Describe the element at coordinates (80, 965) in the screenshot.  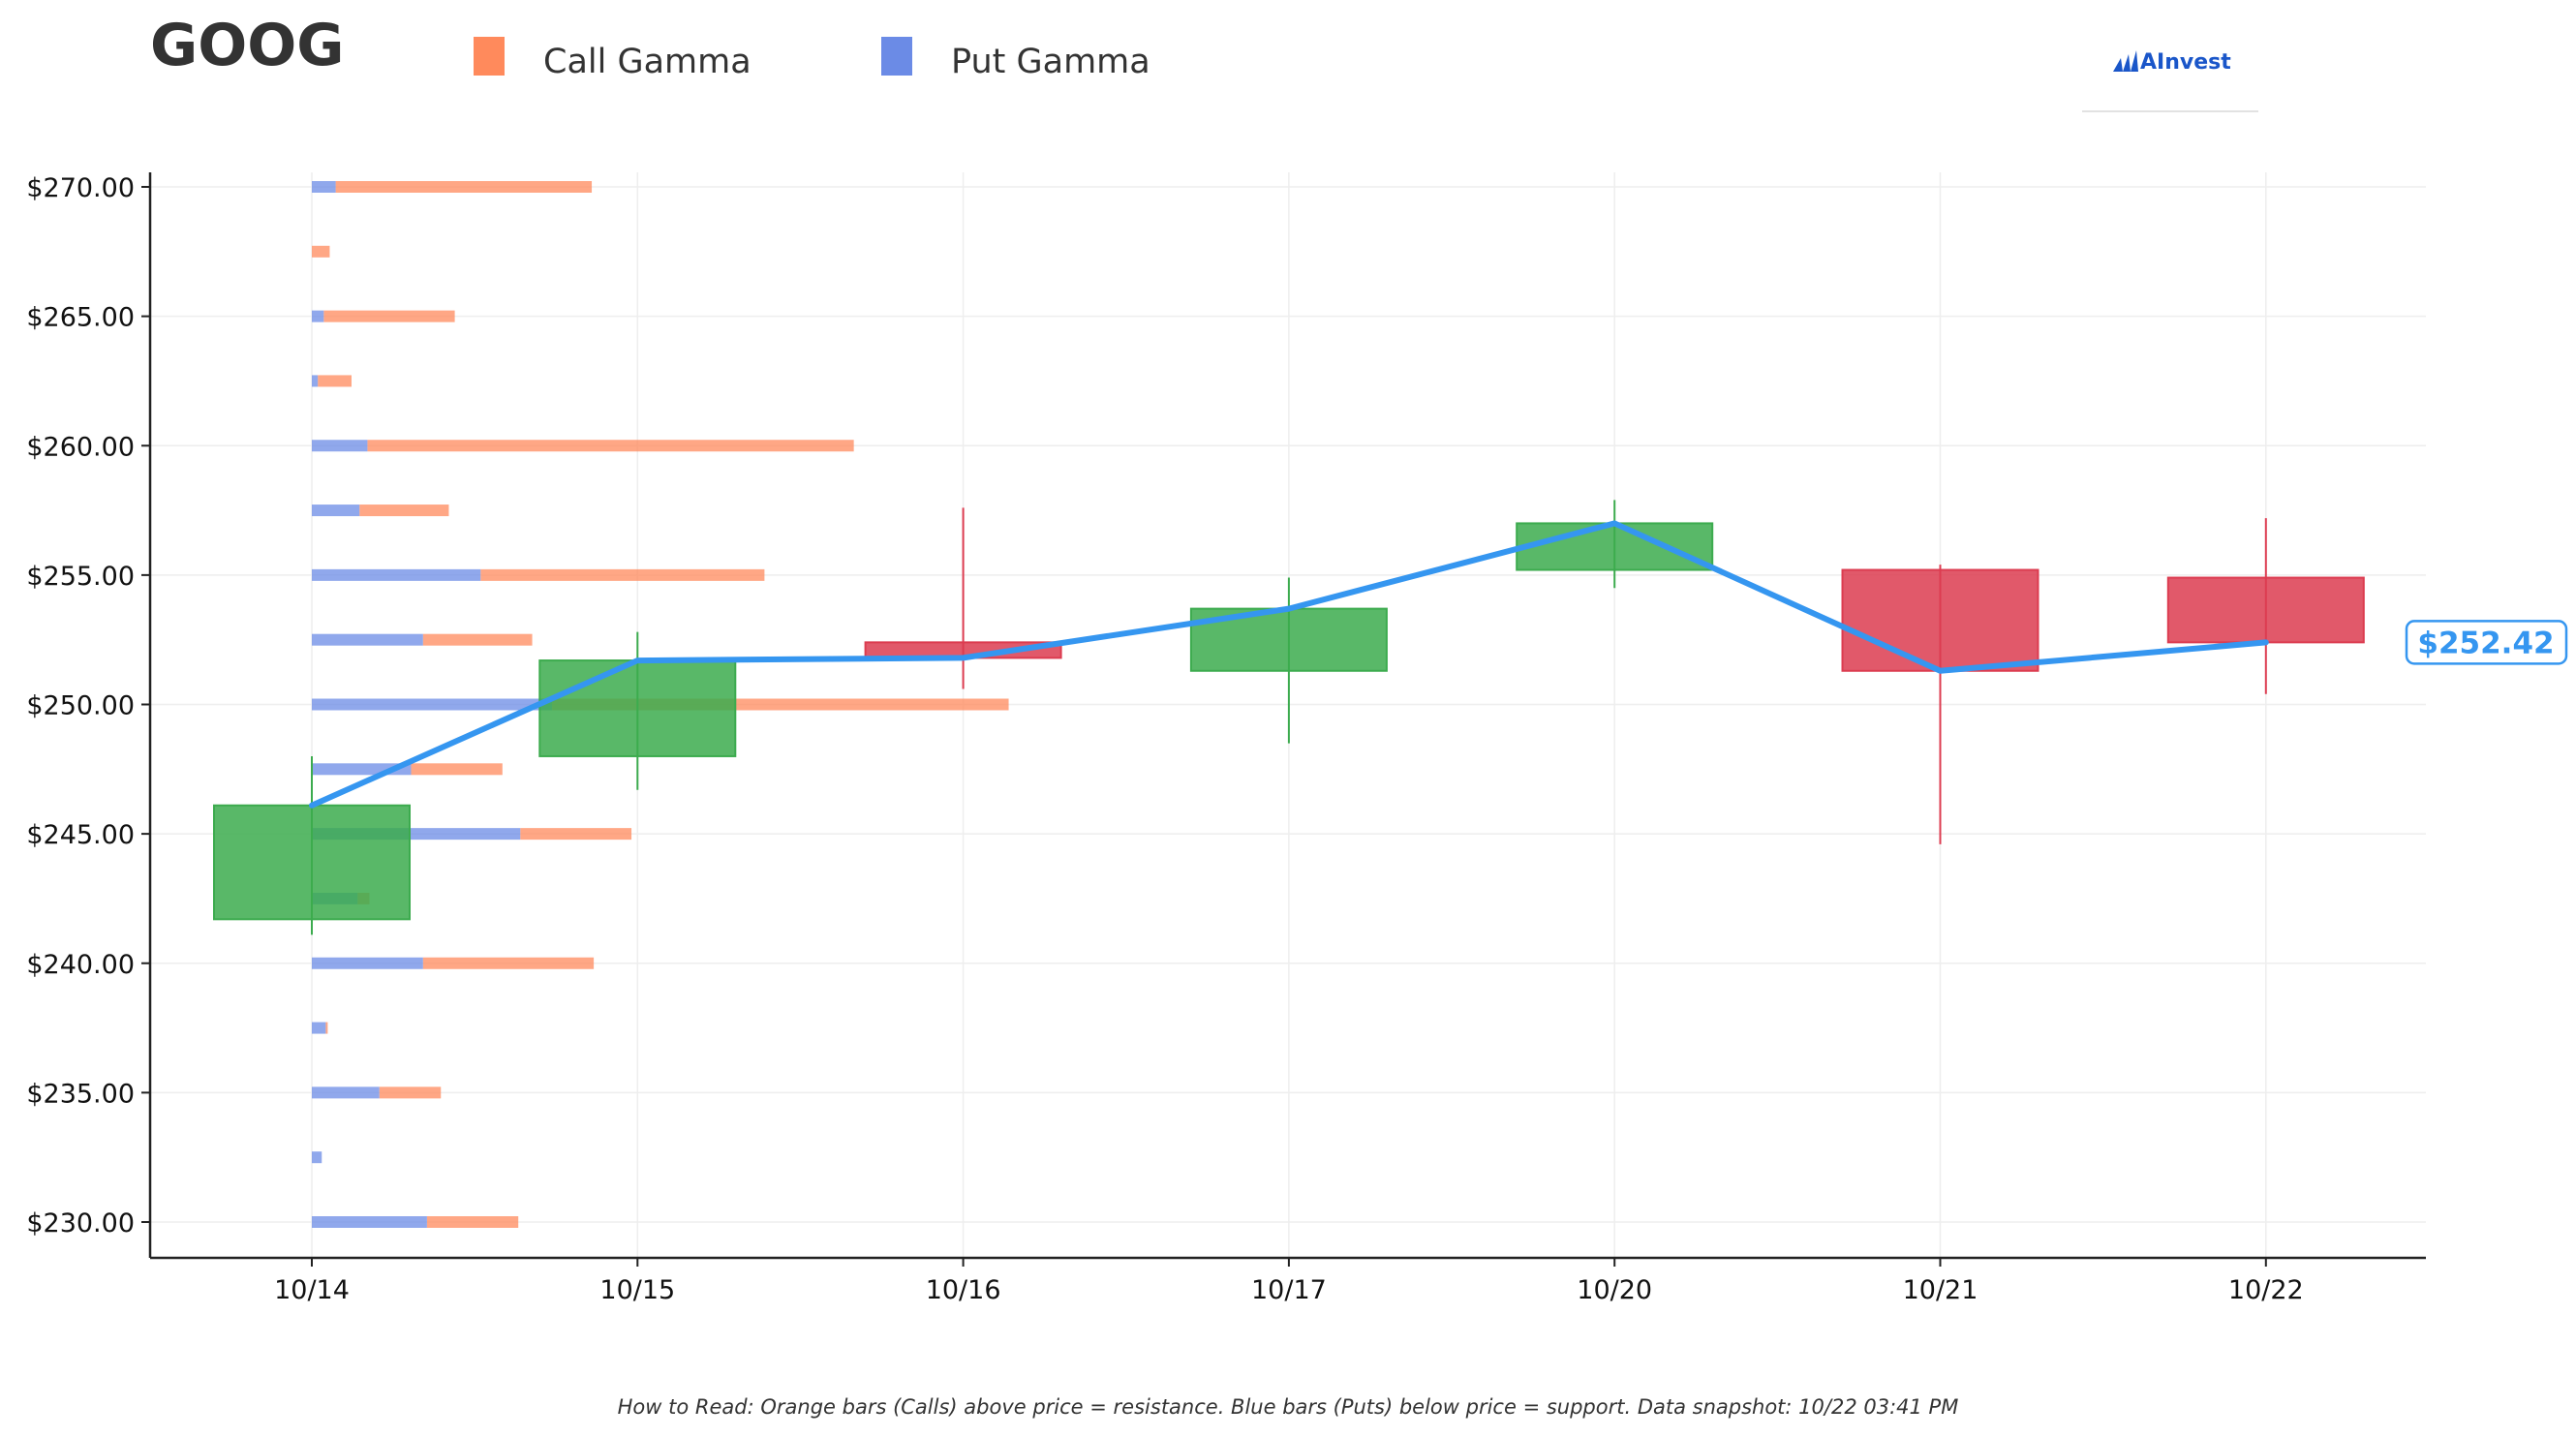
I see `y-tick-label: $240.00` at that location.